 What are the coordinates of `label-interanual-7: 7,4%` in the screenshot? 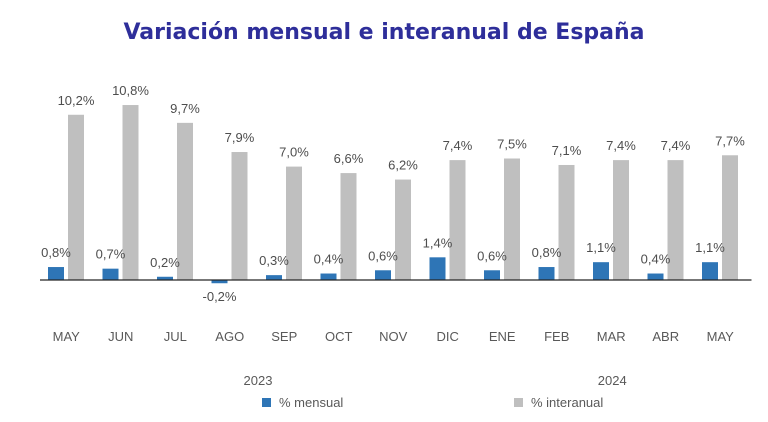 It's located at (458, 145).